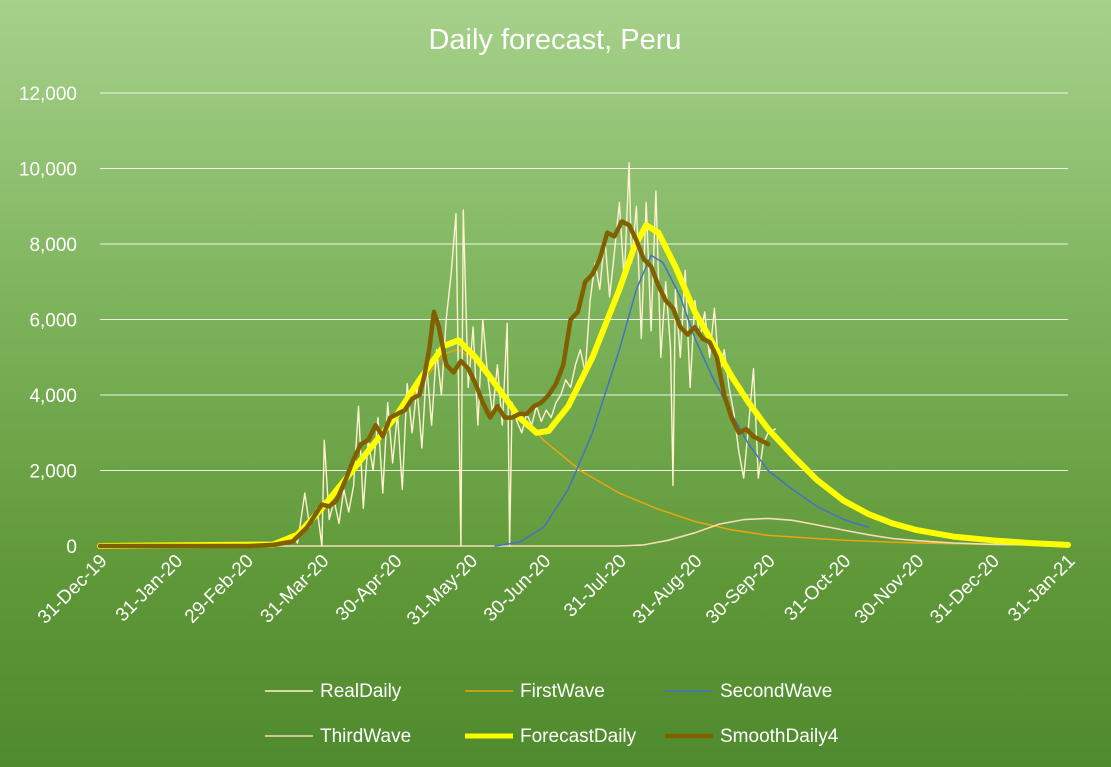  What do you see at coordinates (1041, 588) in the screenshot?
I see `x-tick-label: 31-Jan-21` at bounding box center [1041, 588].